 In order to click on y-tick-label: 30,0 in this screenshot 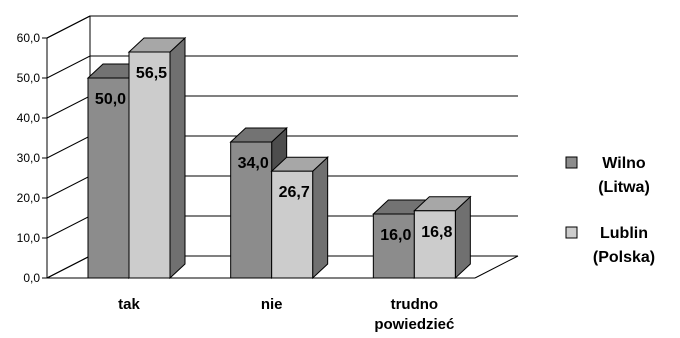, I will do `click(29, 158)`.